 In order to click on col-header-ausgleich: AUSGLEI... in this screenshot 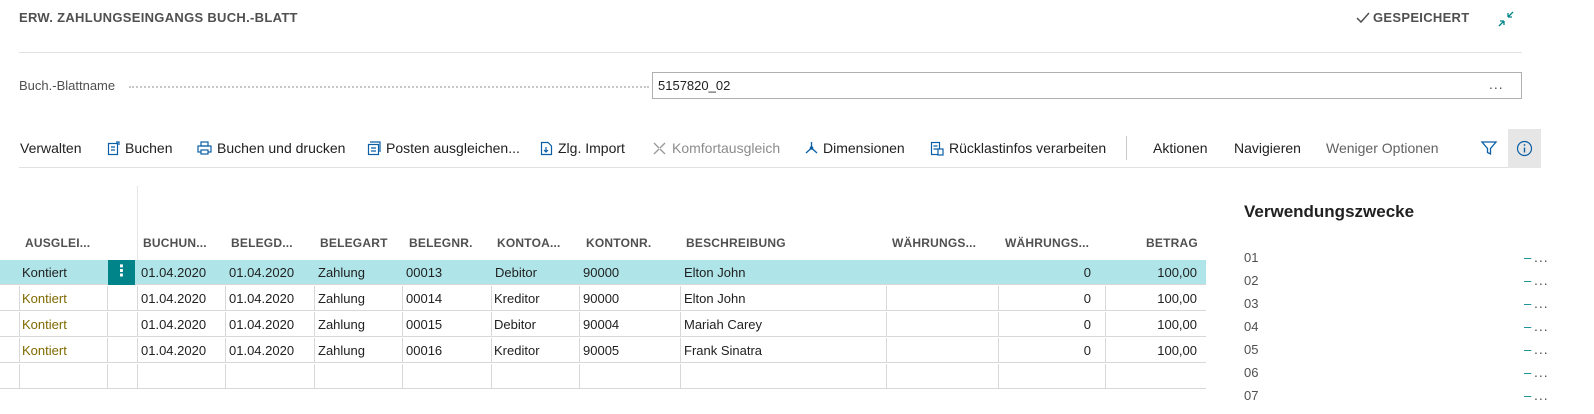, I will do `click(58, 243)`.